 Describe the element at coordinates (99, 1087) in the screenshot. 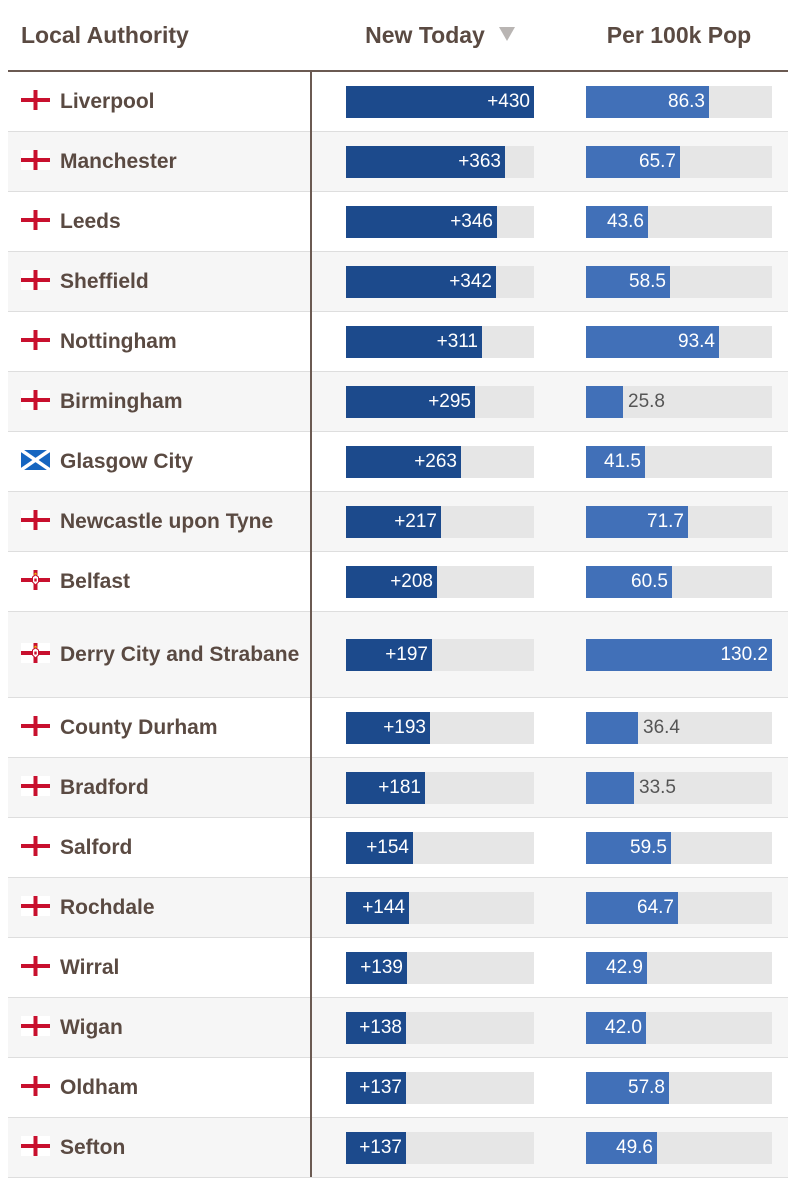

I see `local-authority-name: Oldham` at that location.